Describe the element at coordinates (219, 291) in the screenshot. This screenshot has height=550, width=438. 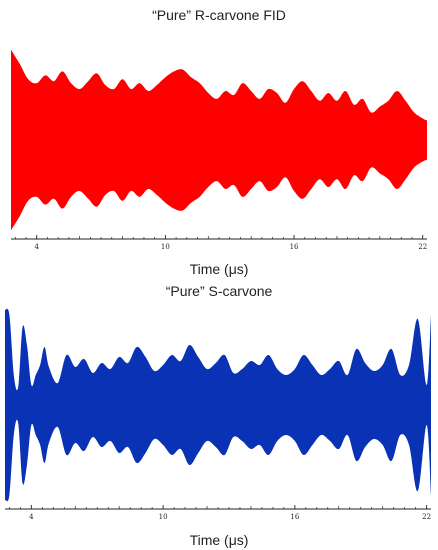
I see `chart-title: “Pure” S-carvone` at that location.